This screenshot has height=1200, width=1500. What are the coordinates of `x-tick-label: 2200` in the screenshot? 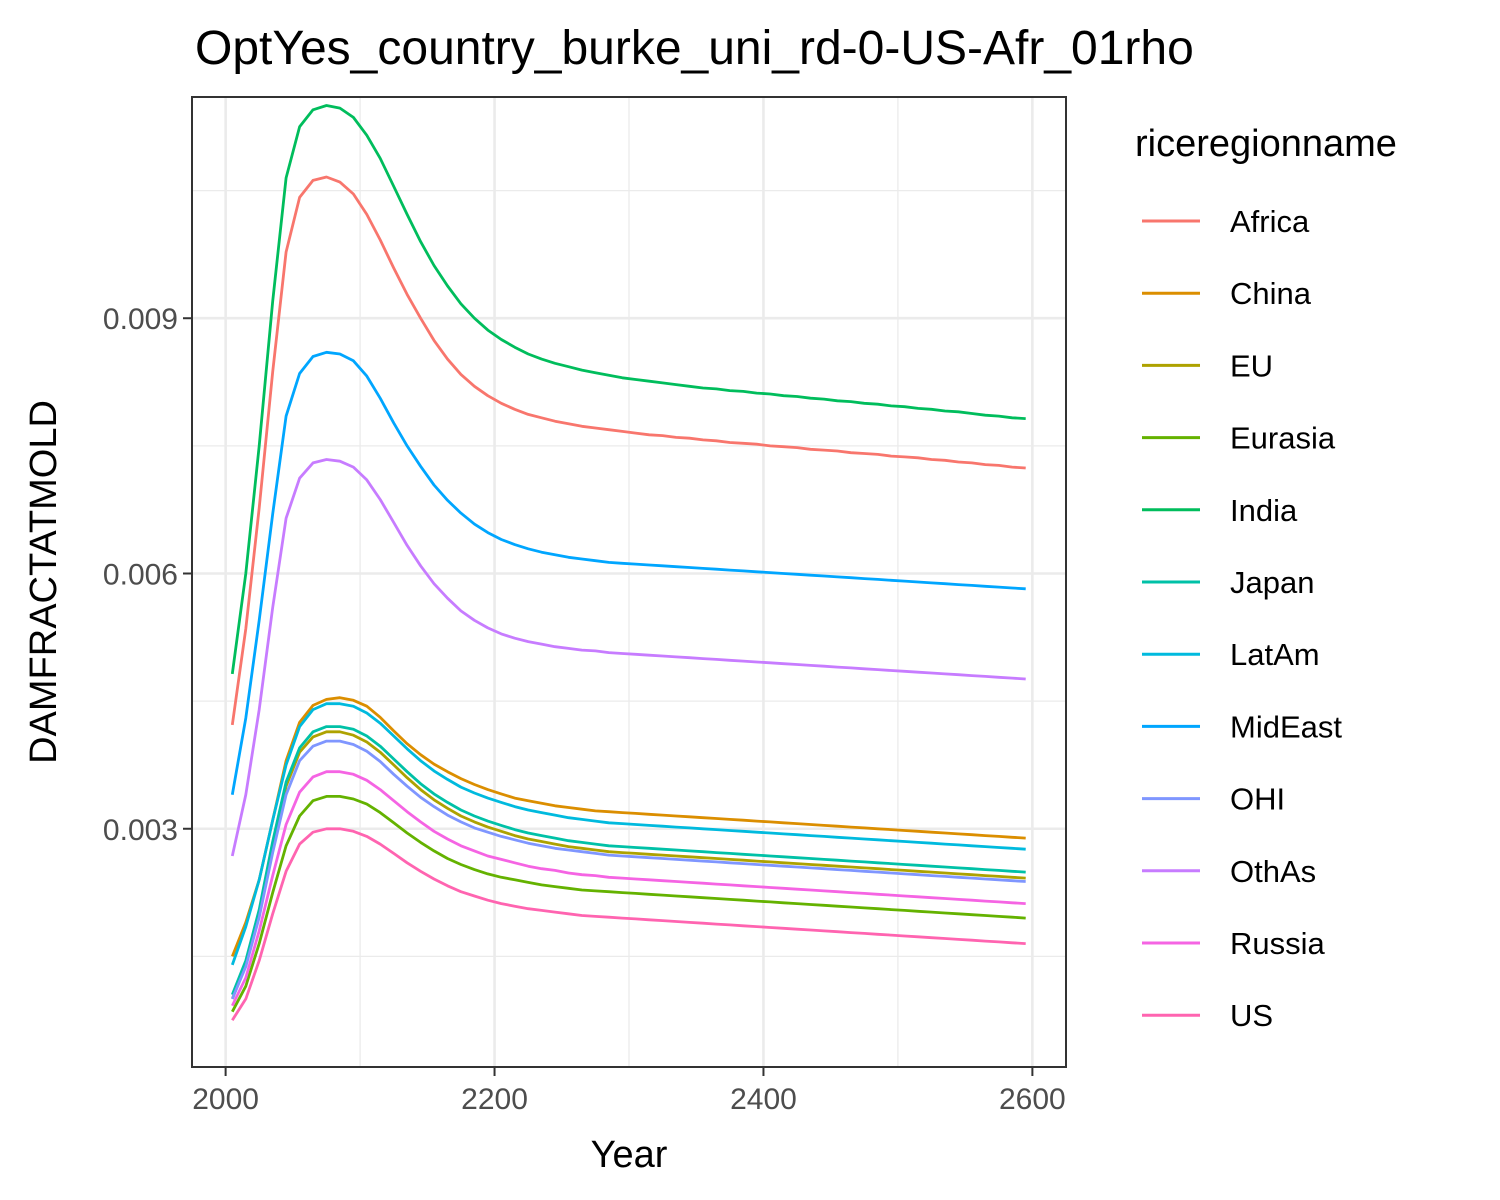 It's located at (494, 1099).